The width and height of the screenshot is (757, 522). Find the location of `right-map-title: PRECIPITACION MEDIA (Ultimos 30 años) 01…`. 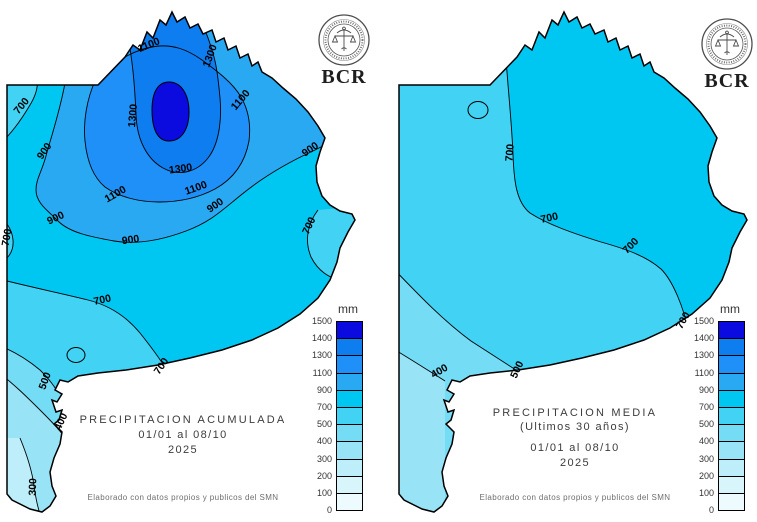

right-map-title: PRECIPITACION MEDIA (Ultimos 30 años) 01… is located at coordinates (575, 438).